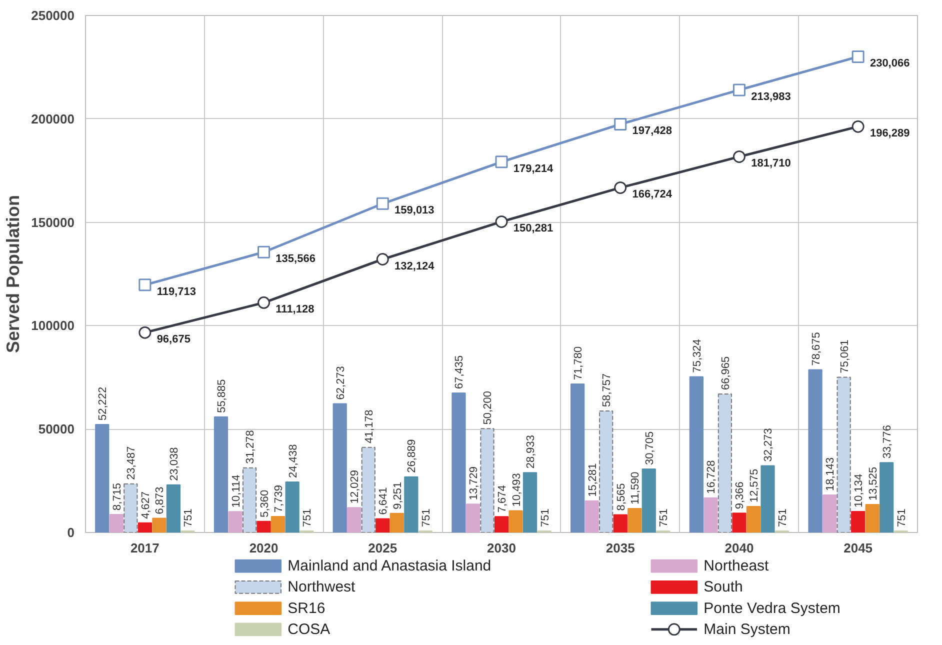 Image resolution: width=942 pixels, height=645 pixels. I want to click on data-label: 41,178, so click(369, 427).